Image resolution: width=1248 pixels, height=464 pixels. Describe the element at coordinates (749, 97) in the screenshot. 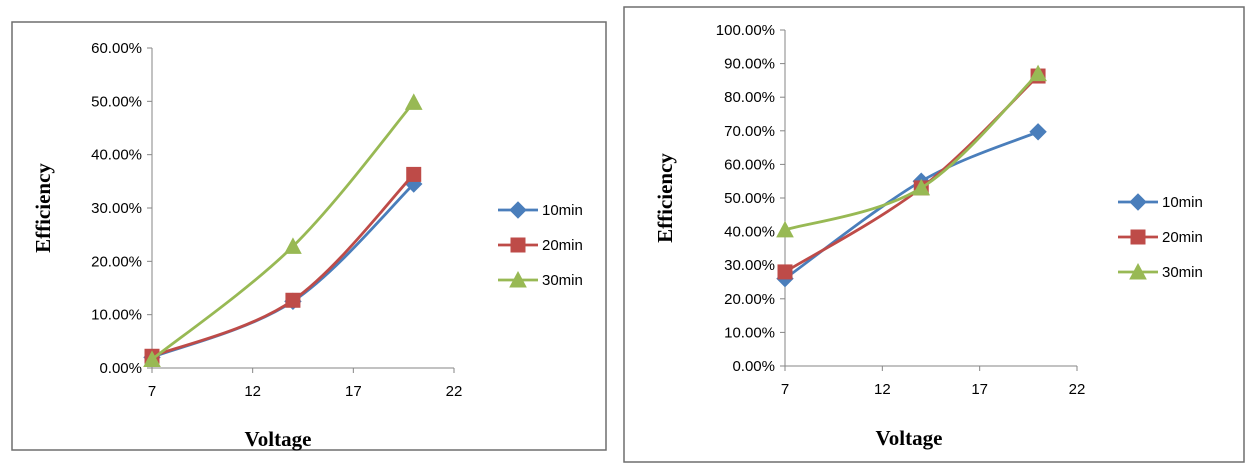

I see `chart-2-y-tick-label: 80.00%` at that location.